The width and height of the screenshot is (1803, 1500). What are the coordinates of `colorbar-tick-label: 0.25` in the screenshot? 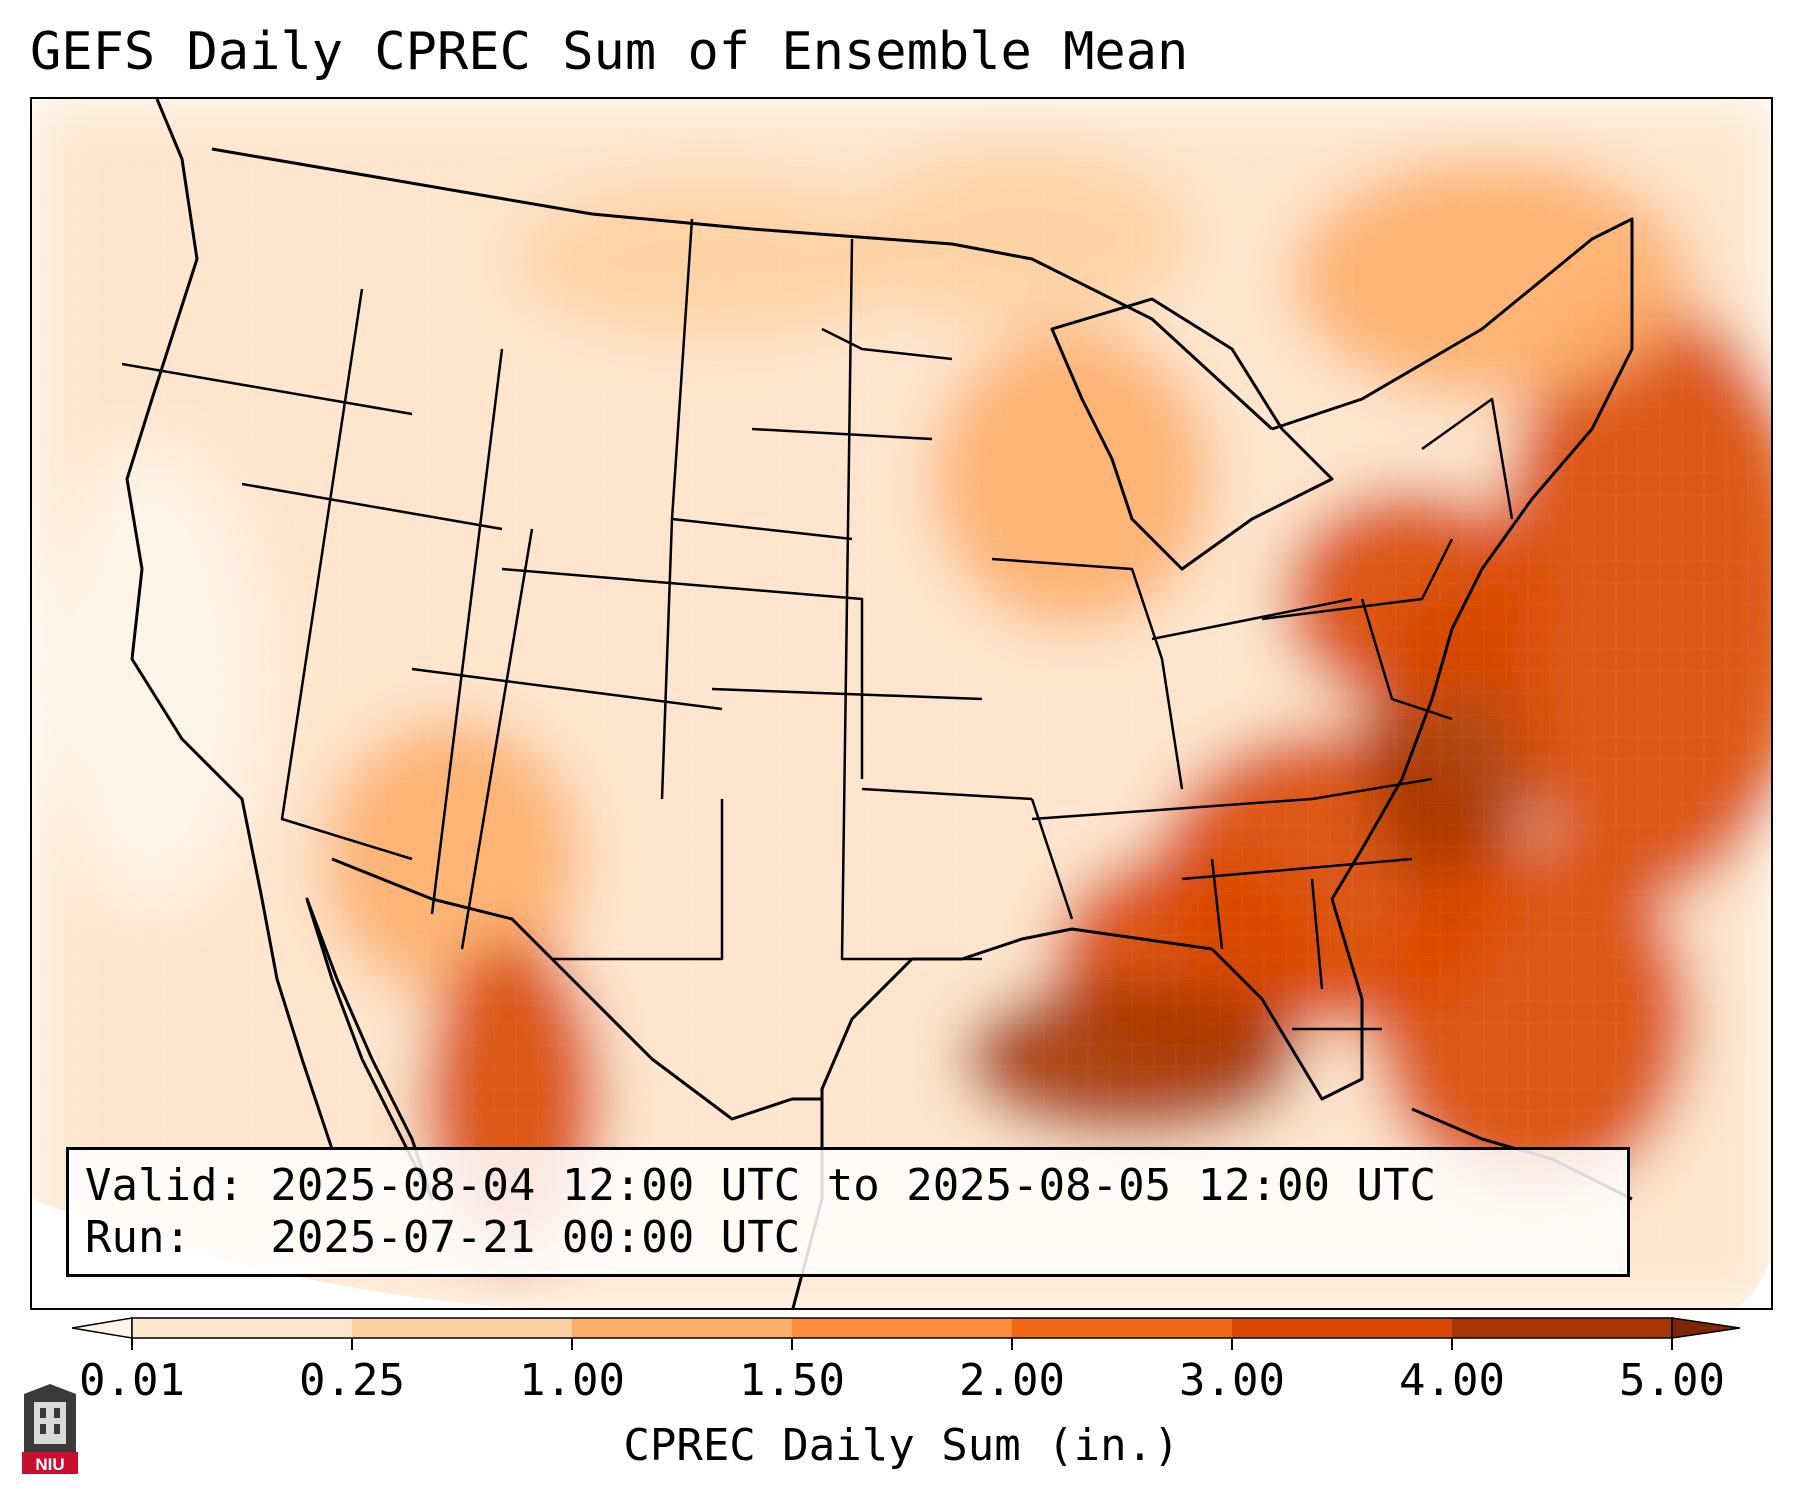 It's located at (352, 1380).